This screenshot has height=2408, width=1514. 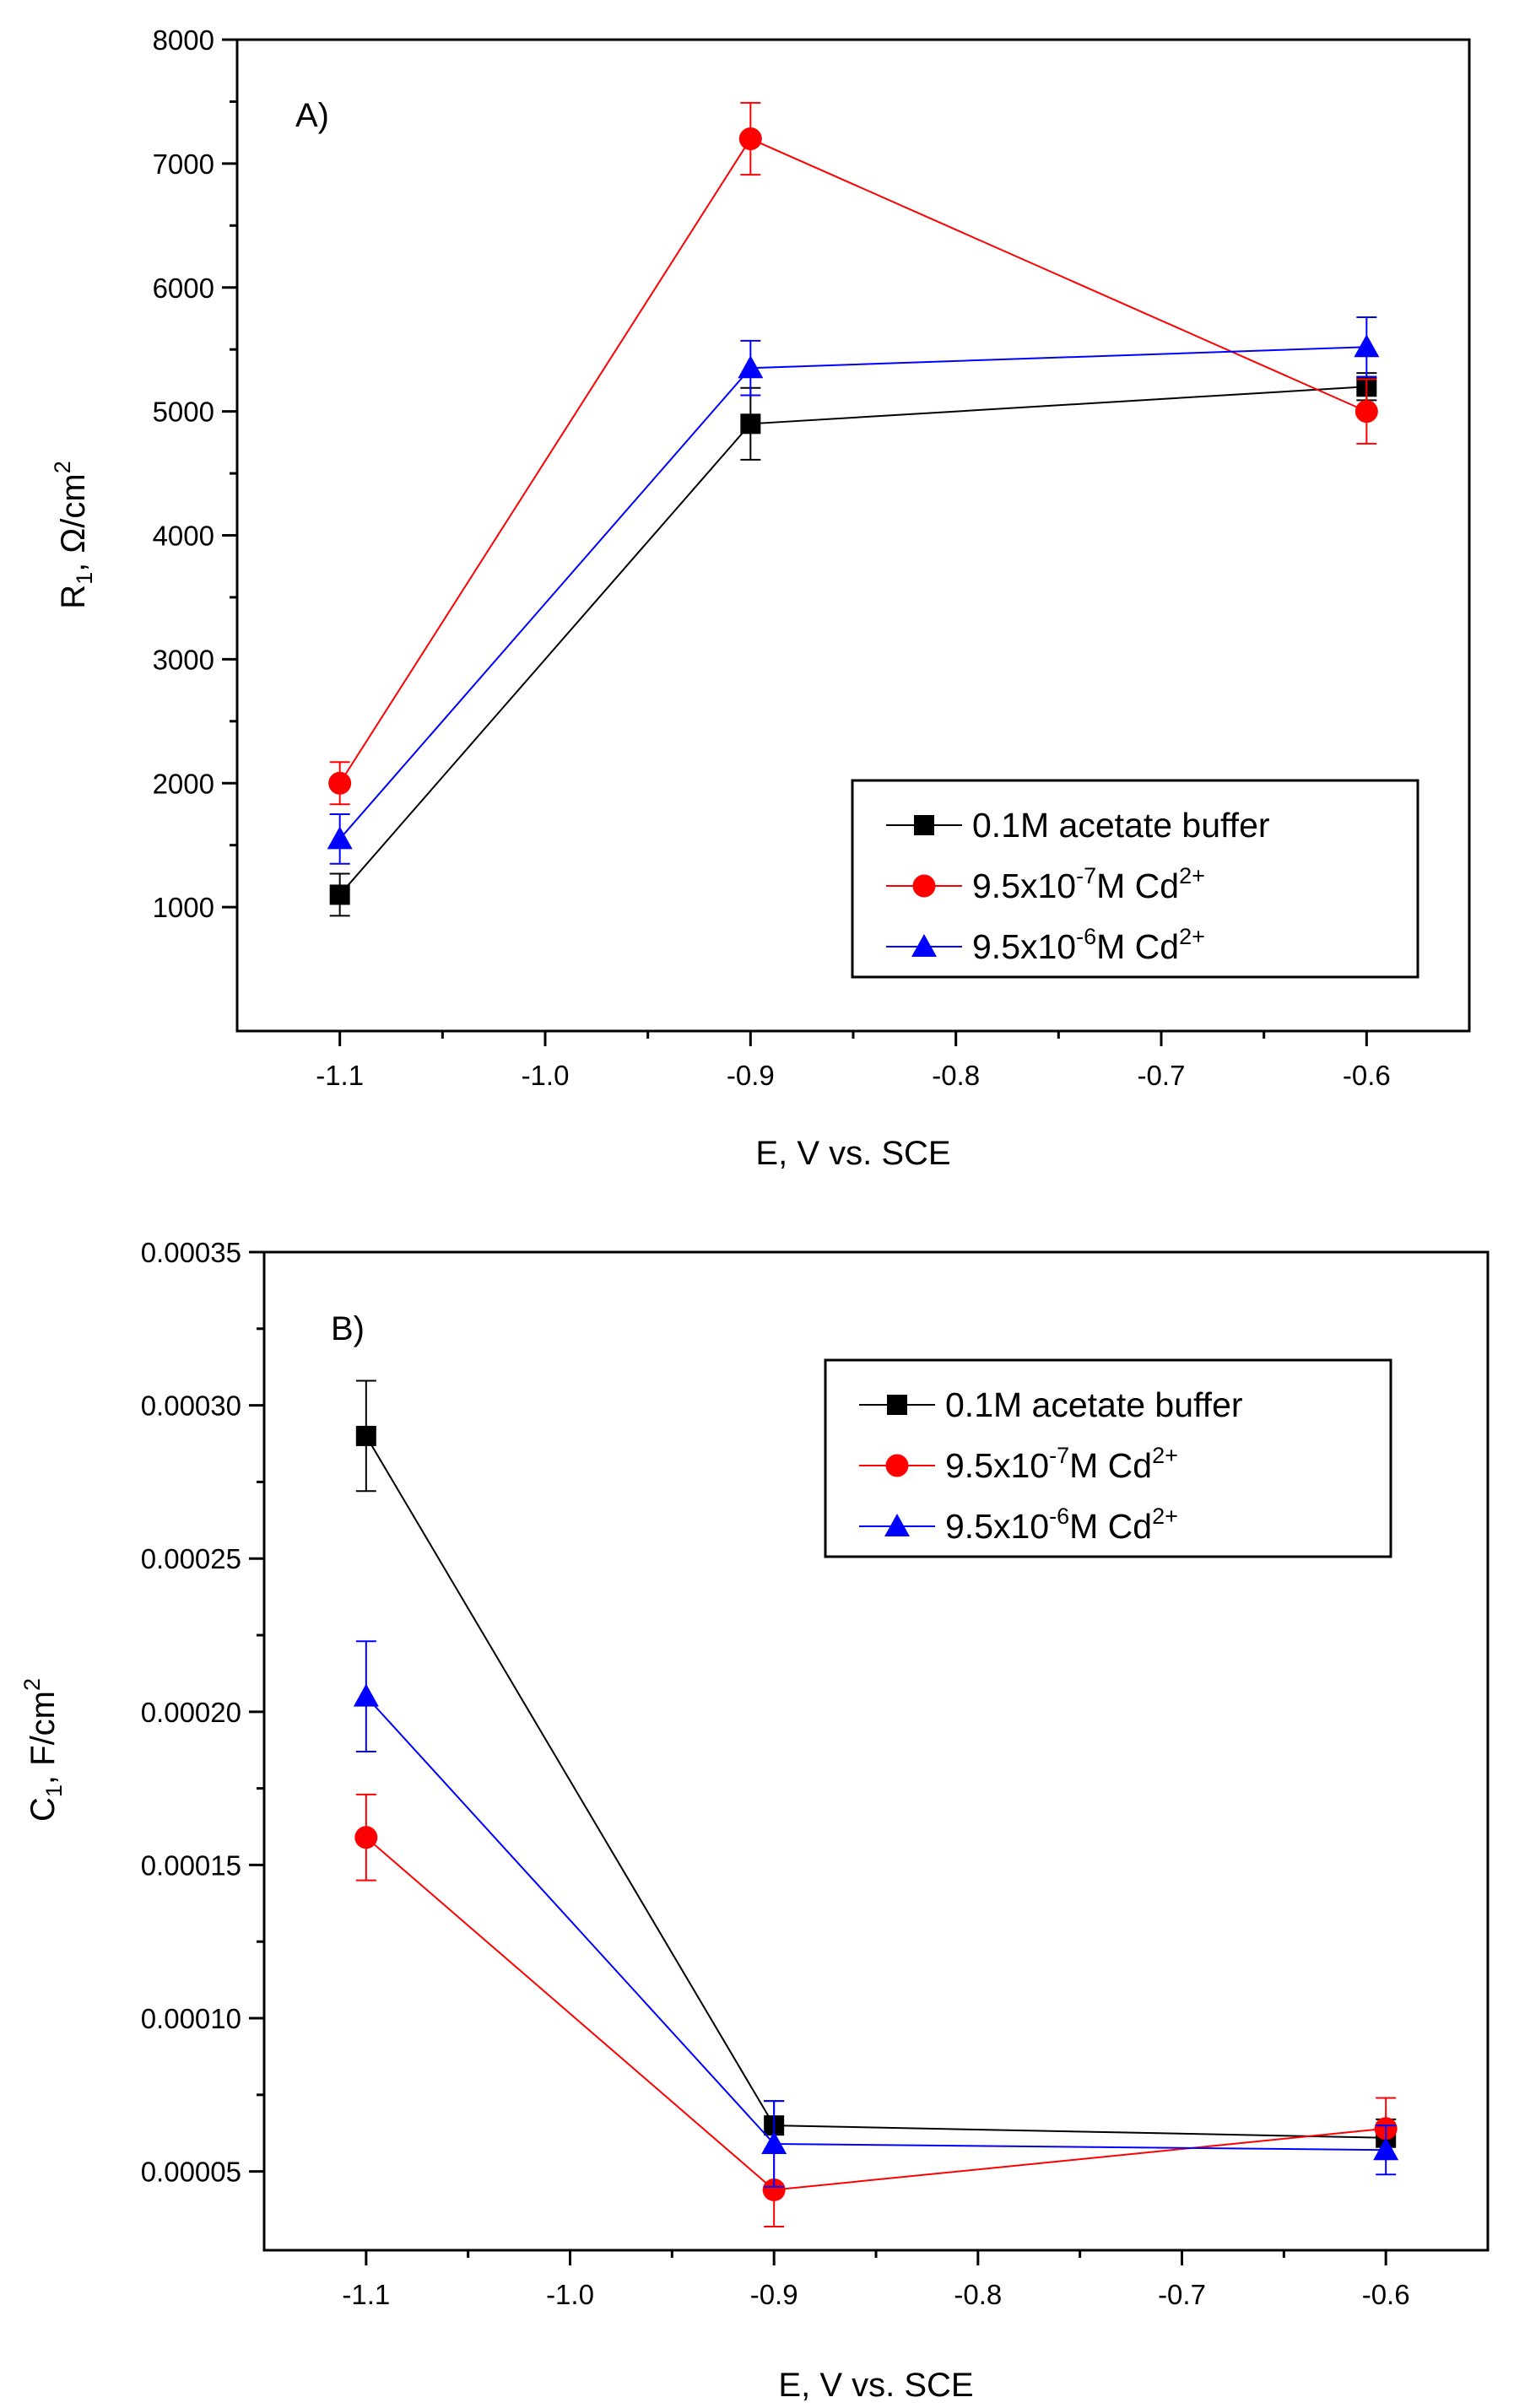 What do you see at coordinates (183, 164) in the screenshot?
I see `y-tick-label: 7000` at bounding box center [183, 164].